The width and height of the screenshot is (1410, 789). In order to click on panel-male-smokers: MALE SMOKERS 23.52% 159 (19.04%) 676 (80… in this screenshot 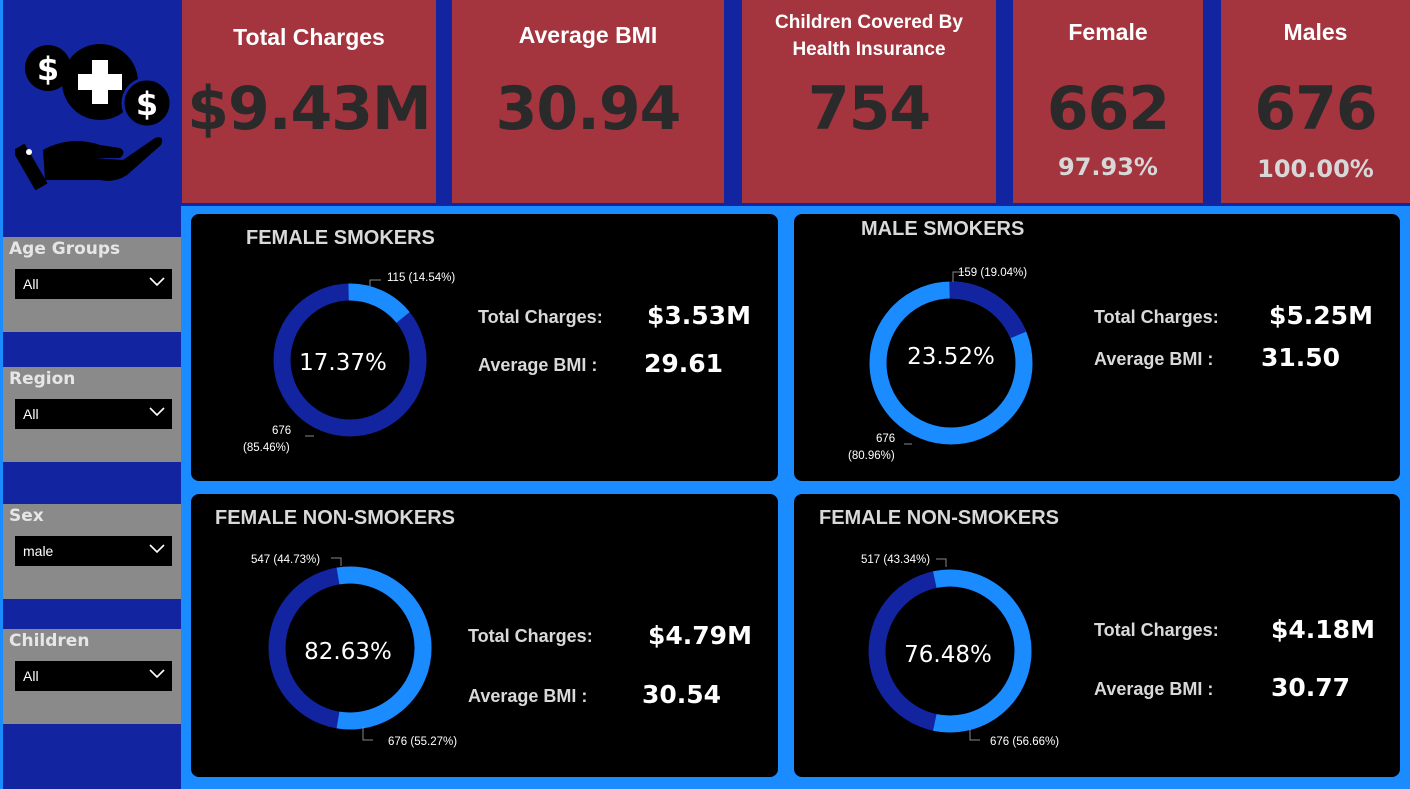, I will do `click(1097, 347)`.